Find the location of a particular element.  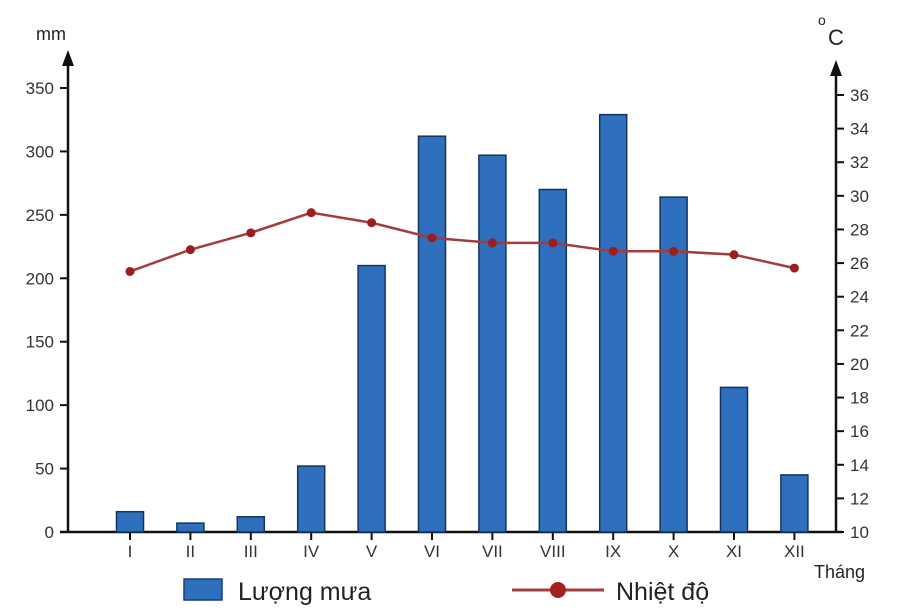

left-tick-label: 250 is located at coordinates (40, 215).